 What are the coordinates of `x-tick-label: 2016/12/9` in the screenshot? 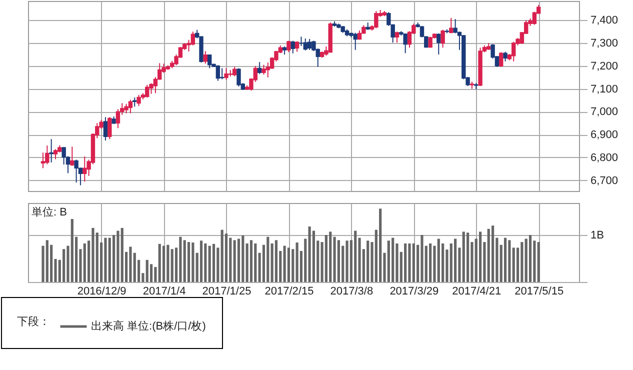 It's located at (101, 292).